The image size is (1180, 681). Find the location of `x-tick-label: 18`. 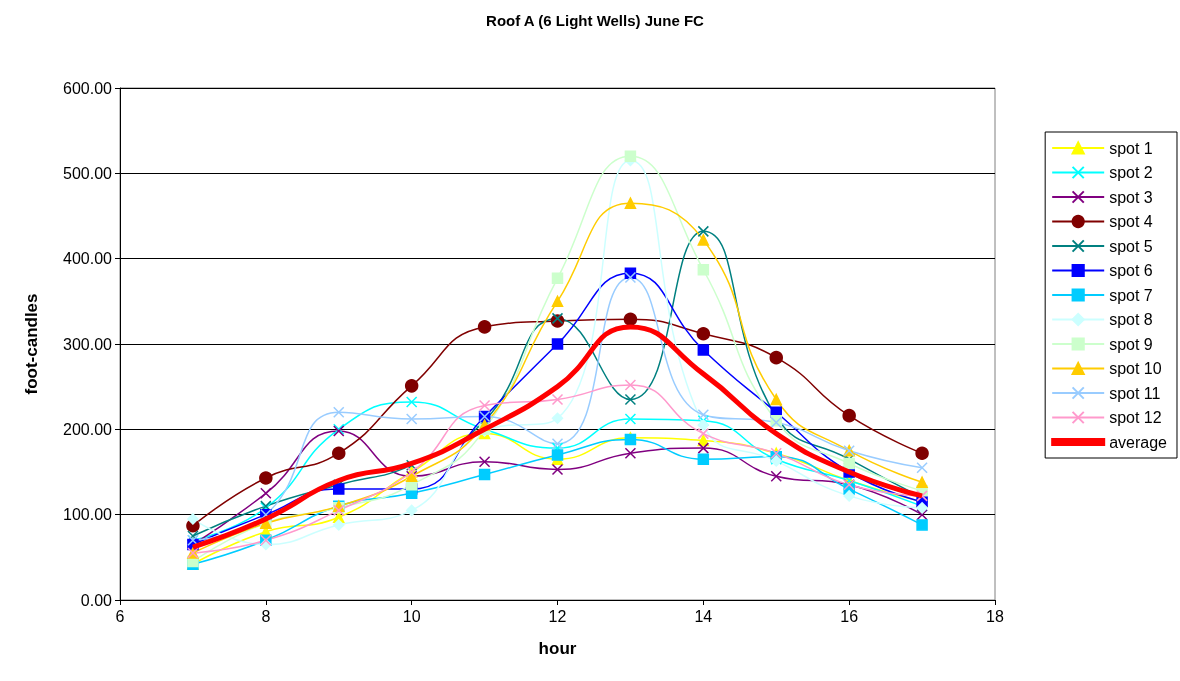

x-tick-label: 18 is located at coordinates (995, 616).